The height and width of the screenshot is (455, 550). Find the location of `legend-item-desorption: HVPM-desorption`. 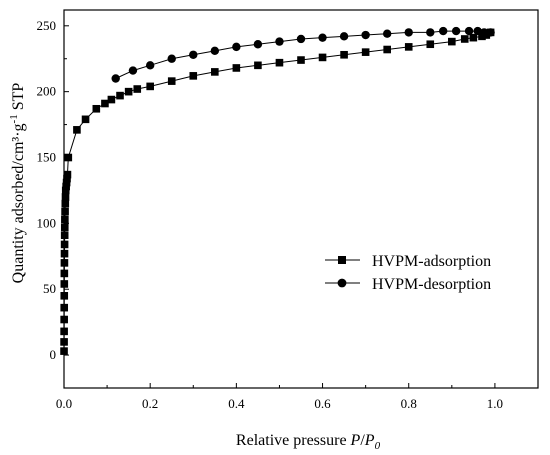

legend-item-desorption: HVPM-desorption is located at coordinates (408, 284).